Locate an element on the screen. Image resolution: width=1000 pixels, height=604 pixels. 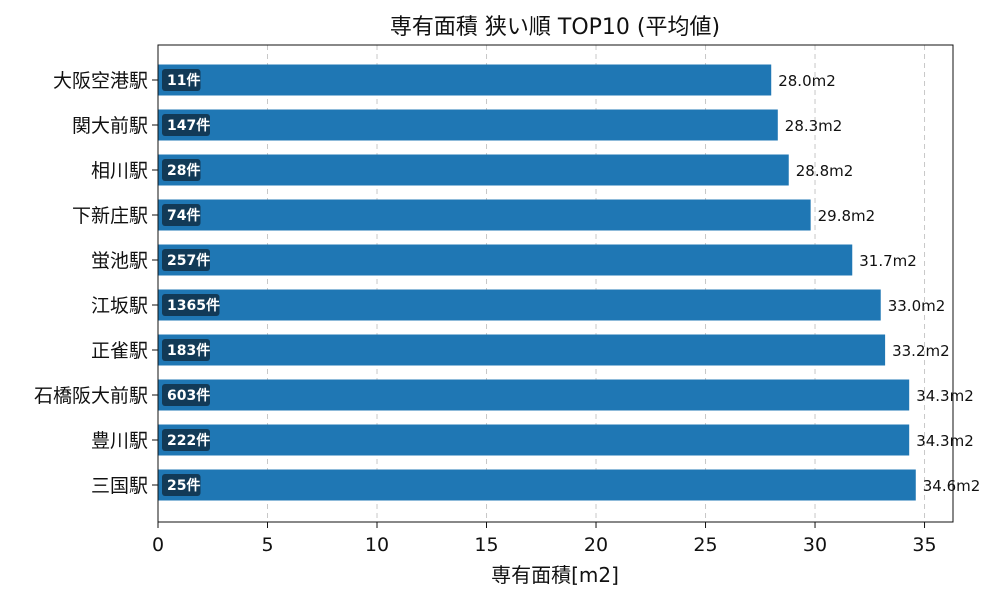
count-label: 257件 is located at coordinates (188, 260).